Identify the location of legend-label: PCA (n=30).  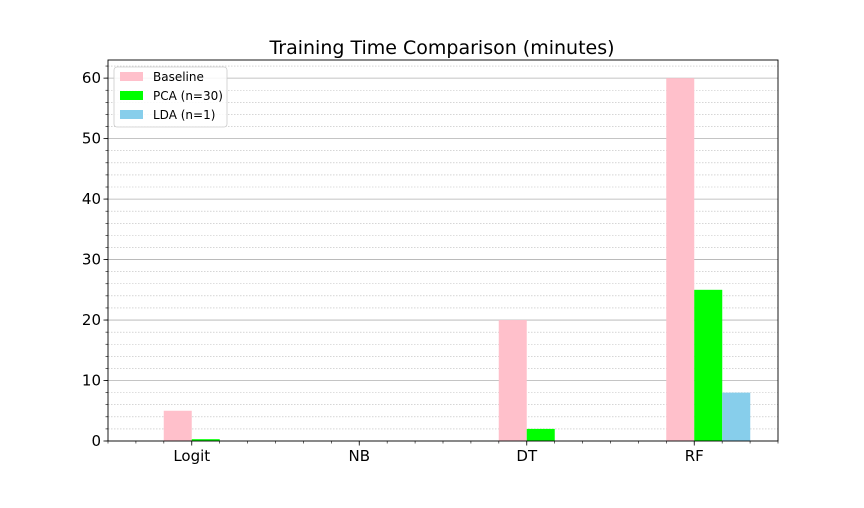
(188, 96).